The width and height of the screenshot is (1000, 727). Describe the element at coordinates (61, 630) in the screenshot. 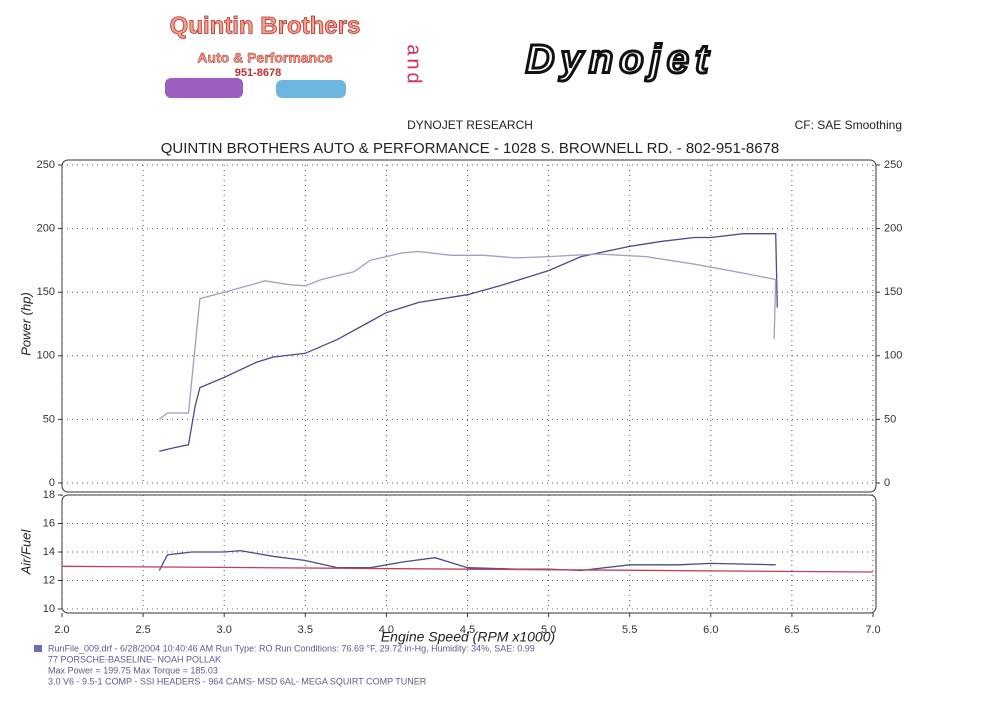

I see `x-tick-label: 2.0` at that location.